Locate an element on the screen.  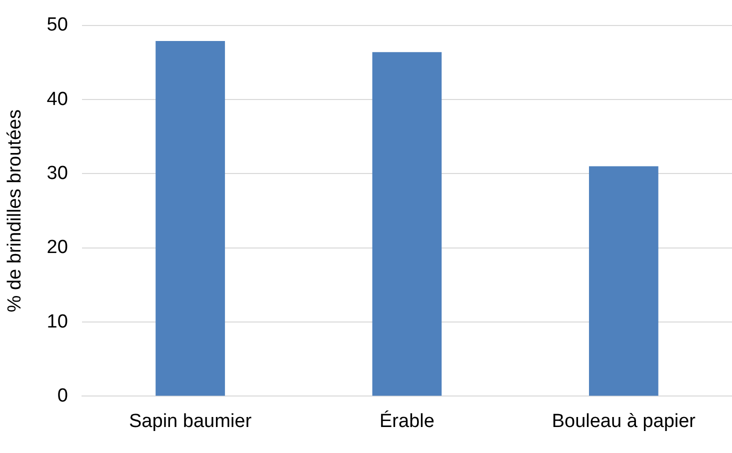
y-tick-label: 40 is located at coordinates (57, 99).